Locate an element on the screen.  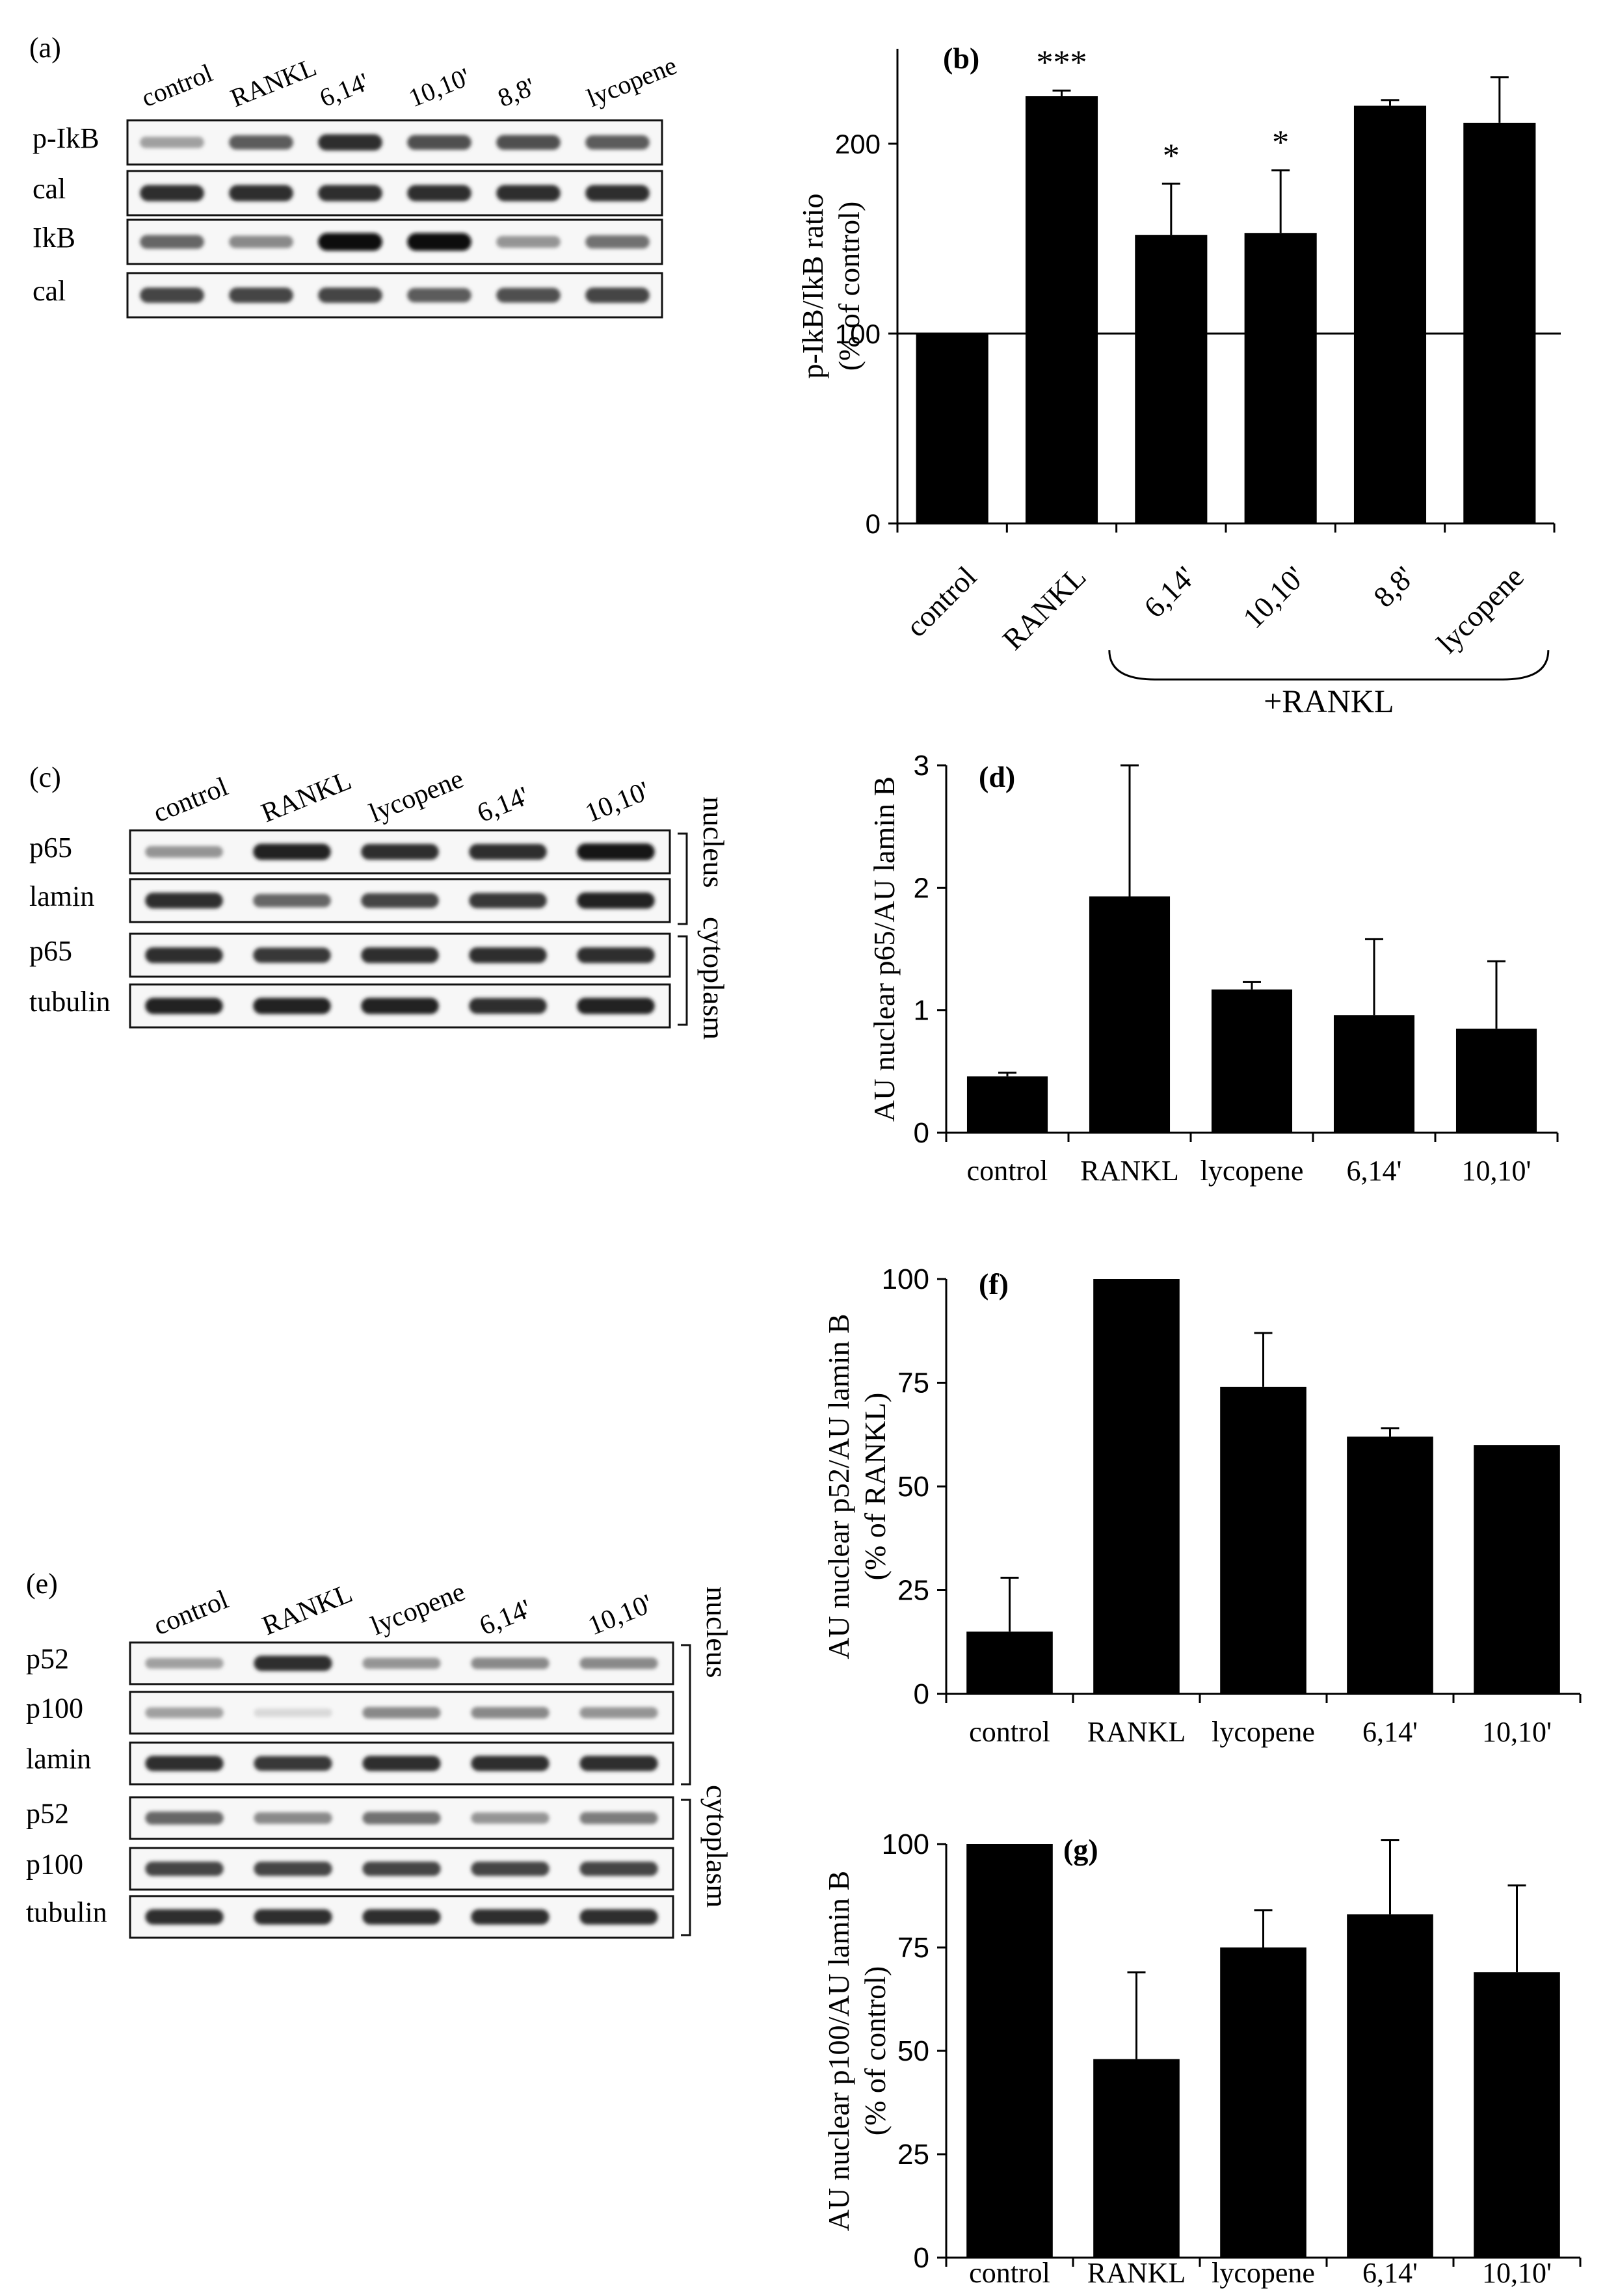
y-axis-label: p-IkB/IkB ratio is located at coordinates (812, 286).